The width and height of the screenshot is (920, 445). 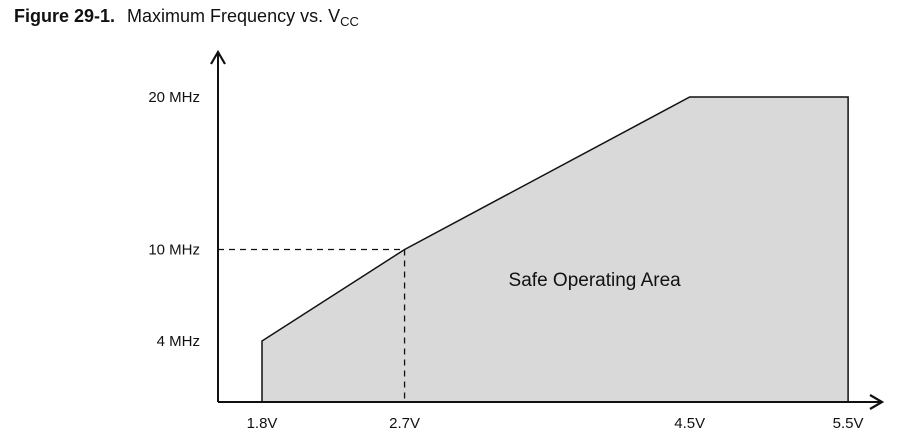 What do you see at coordinates (218, 57) in the screenshot?
I see `y-axis-arrowhead` at bounding box center [218, 57].